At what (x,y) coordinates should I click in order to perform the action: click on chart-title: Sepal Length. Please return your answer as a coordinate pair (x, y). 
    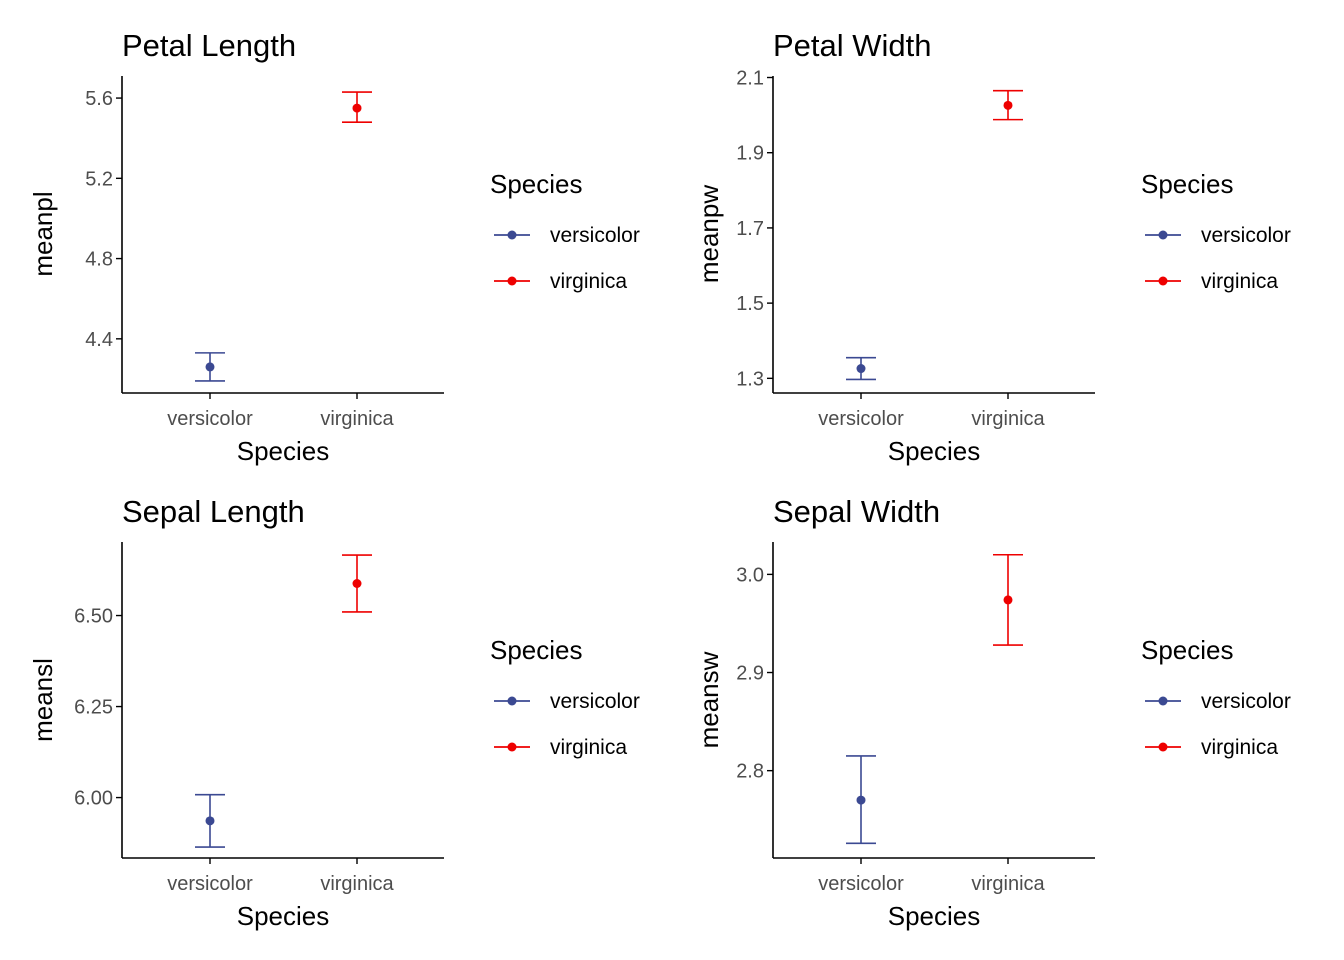
    Looking at the image, I should click on (213, 511).